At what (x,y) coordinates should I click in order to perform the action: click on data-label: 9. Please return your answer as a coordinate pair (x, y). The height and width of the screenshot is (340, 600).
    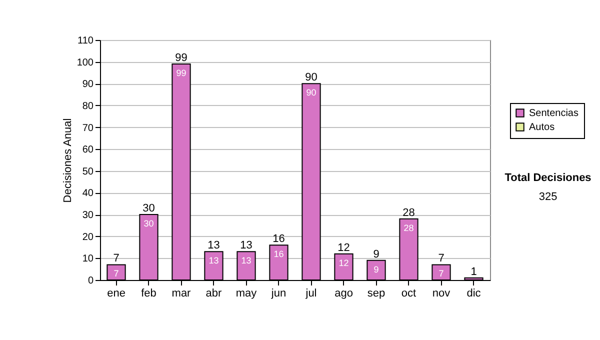
    Looking at the image, I should click on (376, 269).